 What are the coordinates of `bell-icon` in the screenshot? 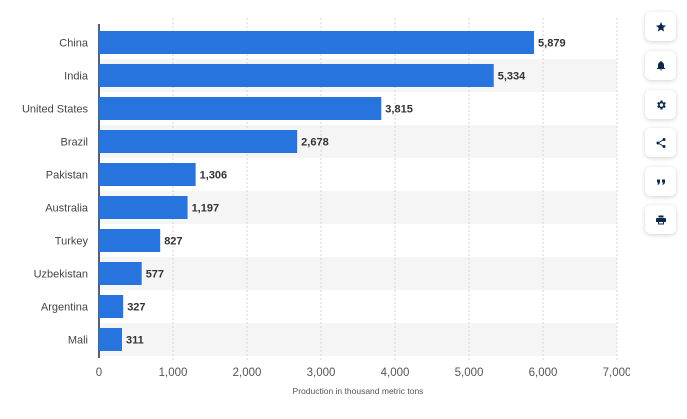 It's located at (660, 65).